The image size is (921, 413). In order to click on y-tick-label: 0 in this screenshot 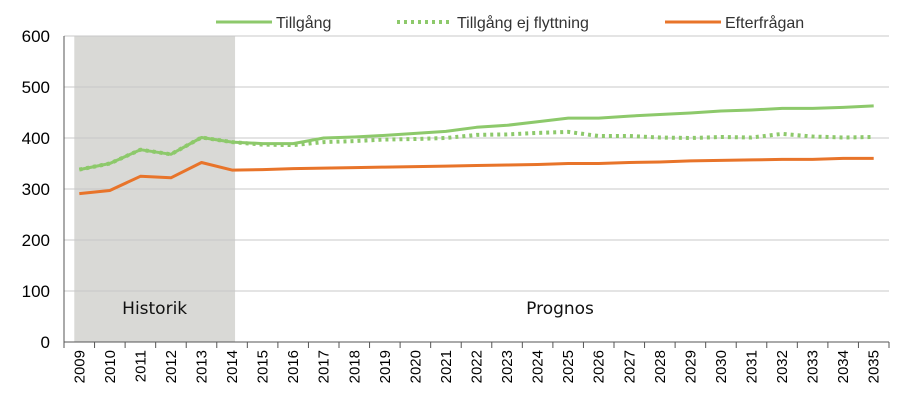, I will do `click(45, 342)`.